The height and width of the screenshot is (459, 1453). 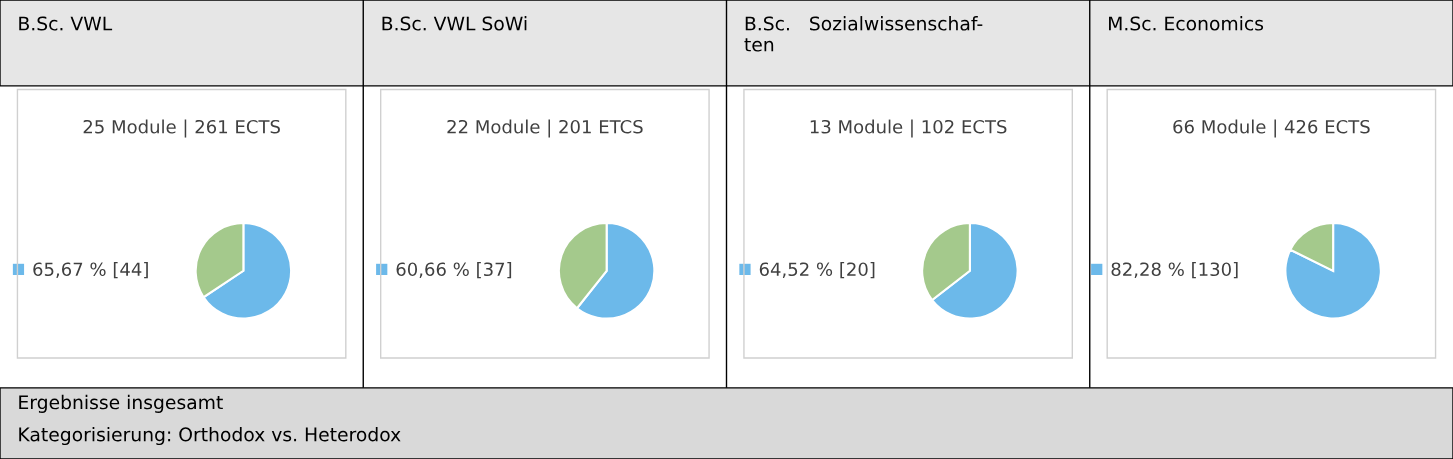 I want to click on text: B.Sc. Sozialwissenschaf- ten, so click(x=863, y=34).